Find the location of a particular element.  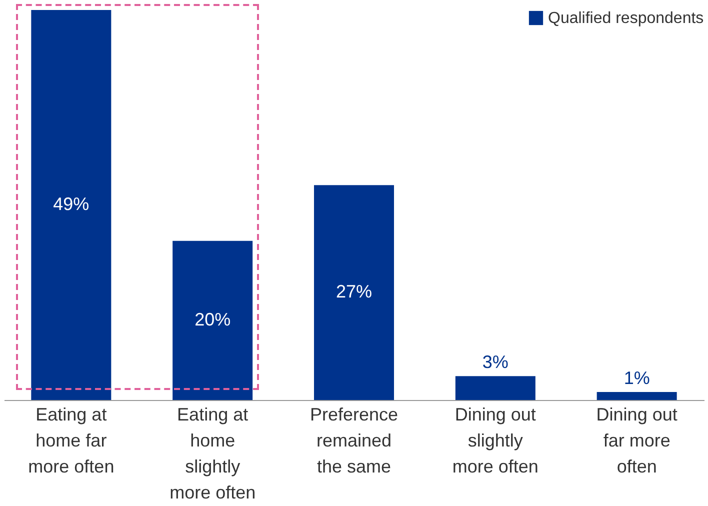

x-tick-label: Dining out far more often is located at coordinates (637, 440).